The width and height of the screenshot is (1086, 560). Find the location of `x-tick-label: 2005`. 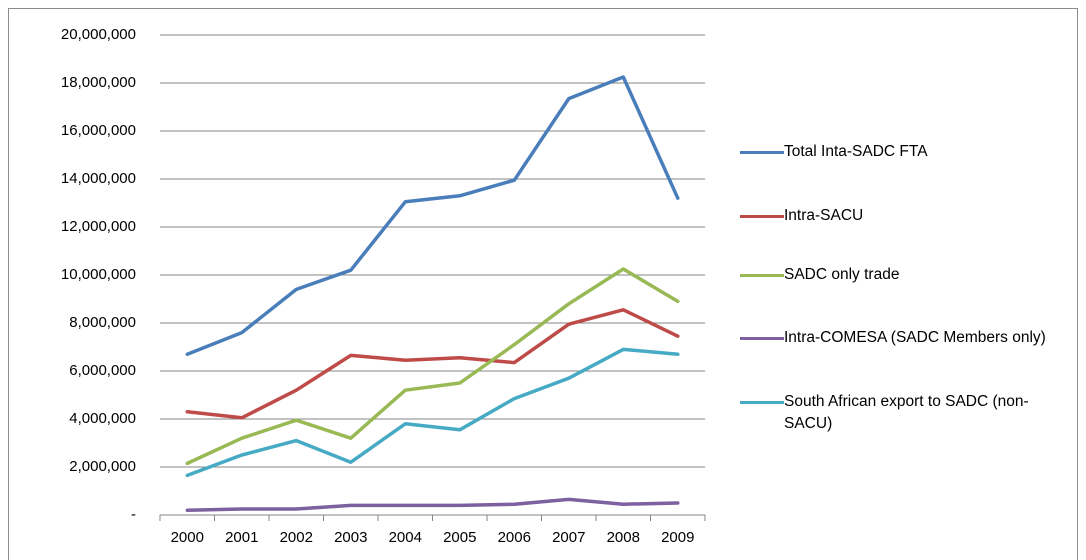

x-tick-label: 2005 is located at coordinates (459, 537).